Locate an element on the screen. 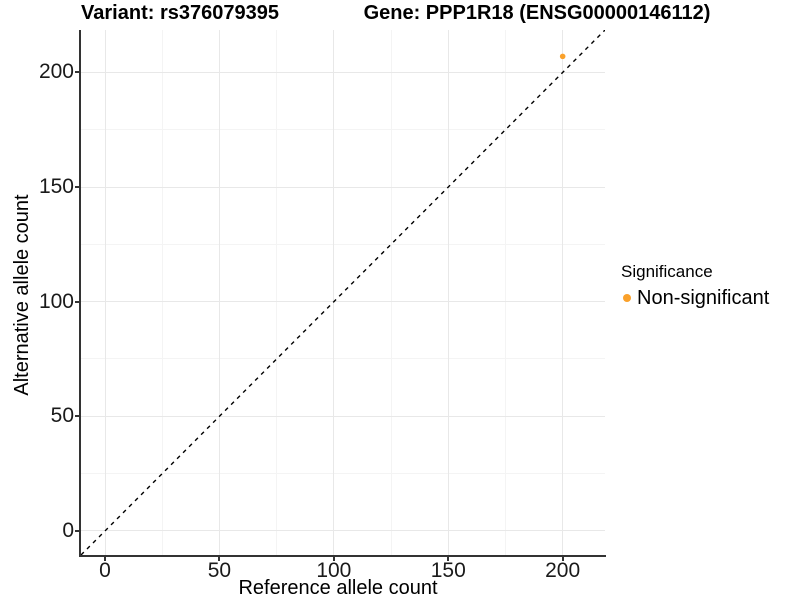 The image size is (800, 600). legend-title: Significance is located at coordinates (667, 271).